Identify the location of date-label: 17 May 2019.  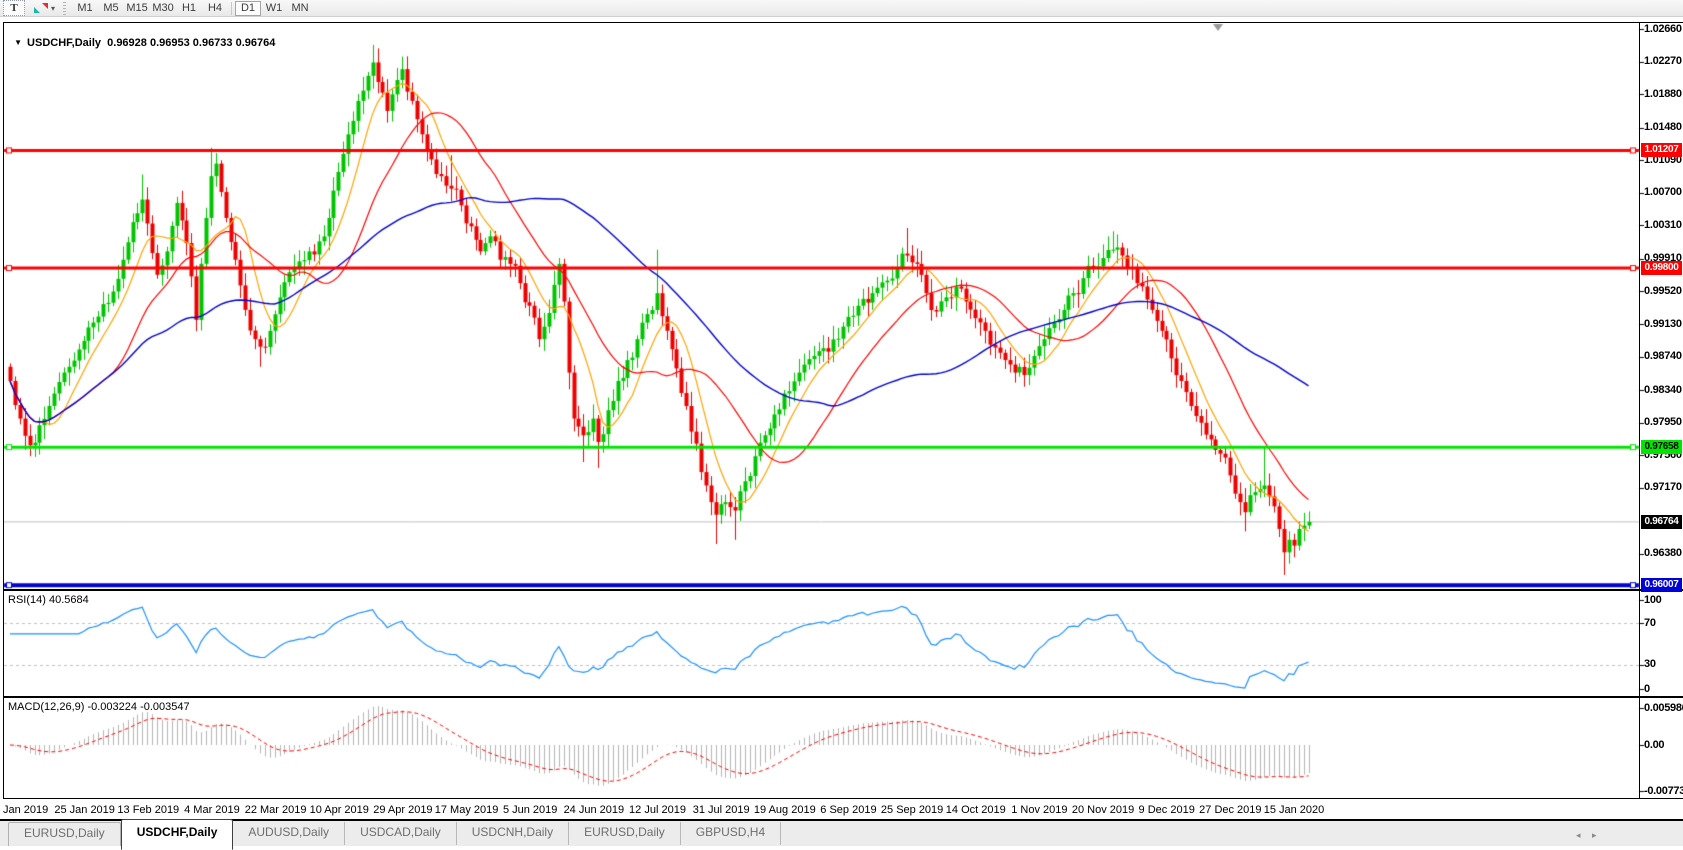
(466, 810).